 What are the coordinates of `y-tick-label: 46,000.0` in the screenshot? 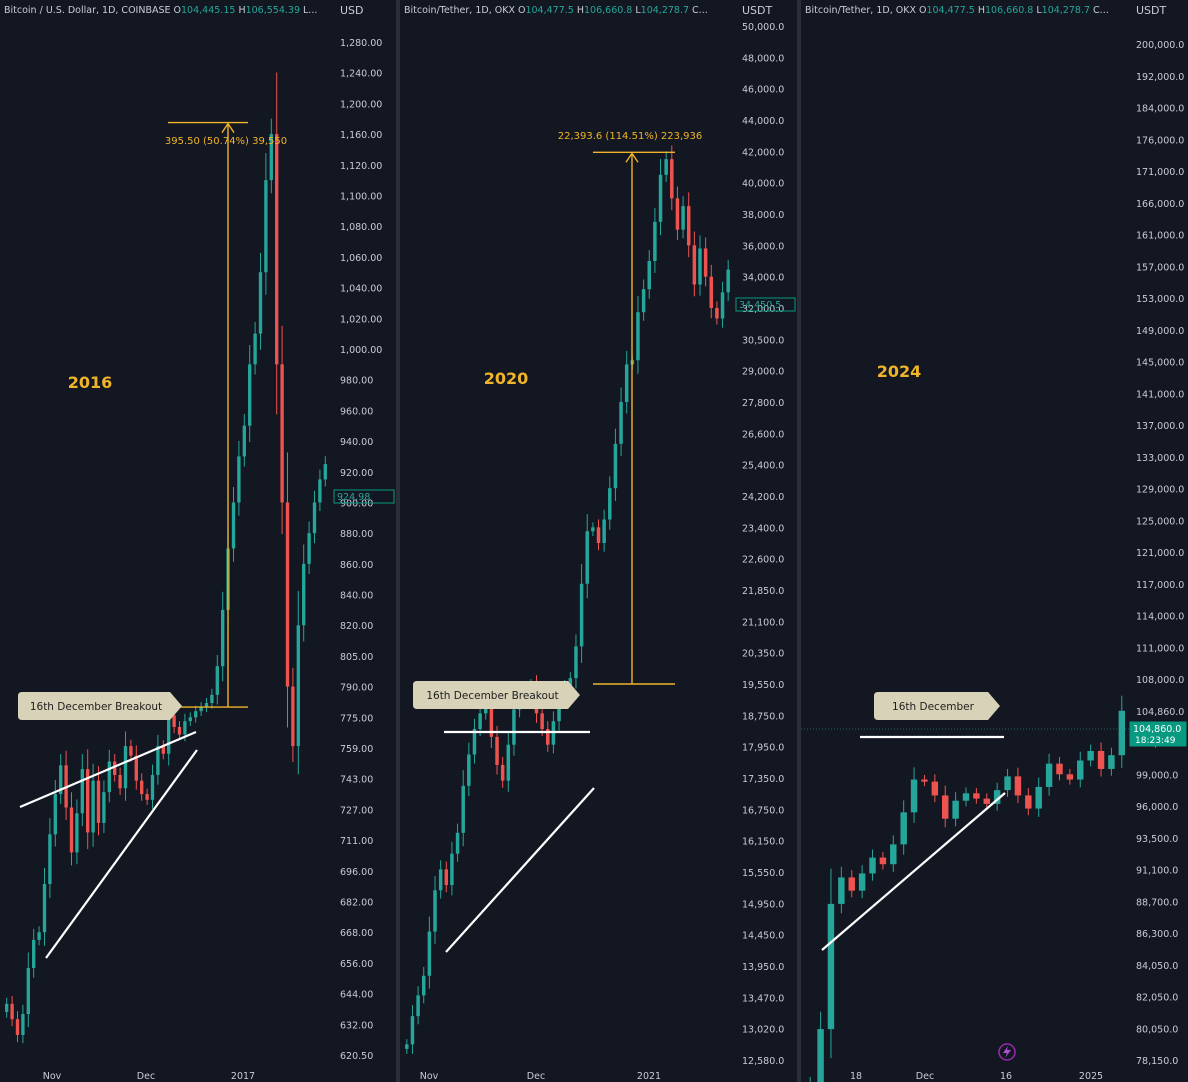 It's located at (763, 90).